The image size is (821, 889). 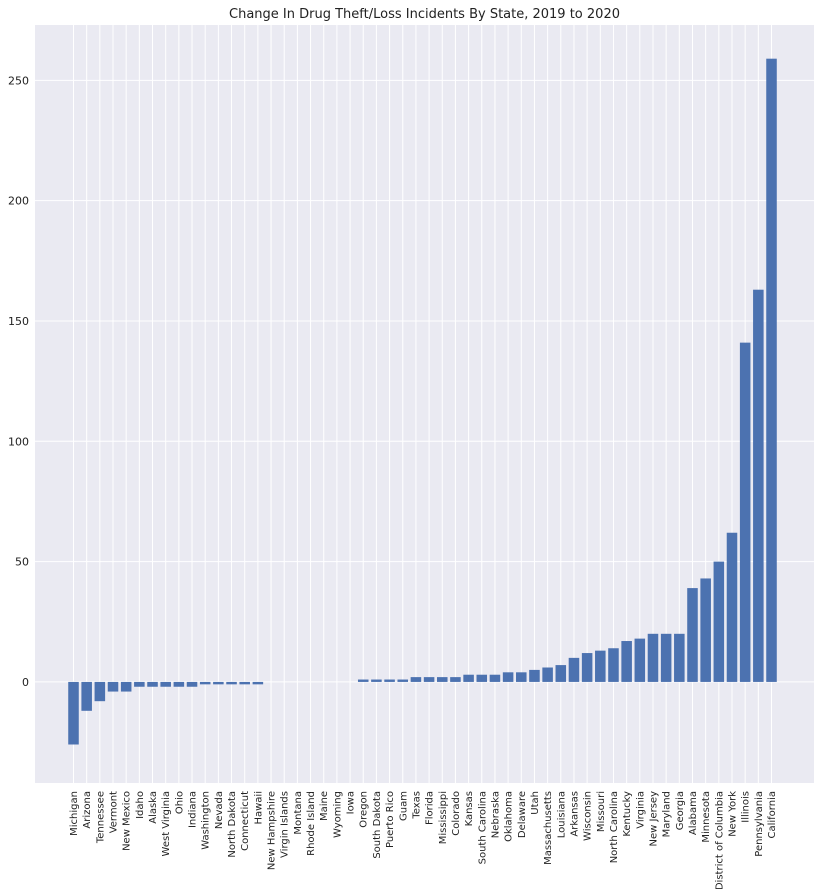 I want to click on y-tick-label: 150, so click(x=18, y=321).